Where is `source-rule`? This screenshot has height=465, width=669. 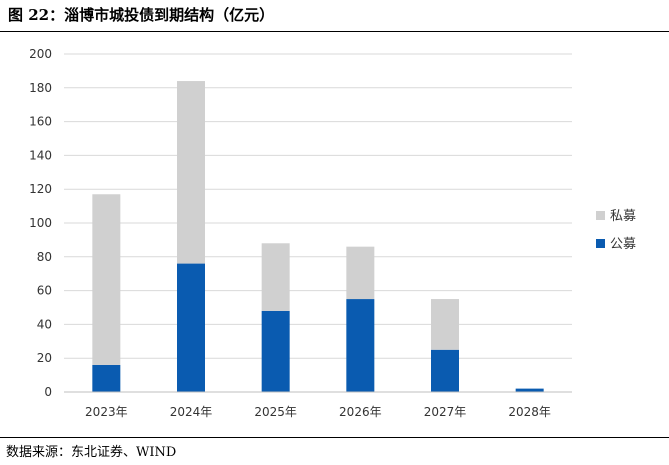
source-rule is located at coordinates (334, 437).